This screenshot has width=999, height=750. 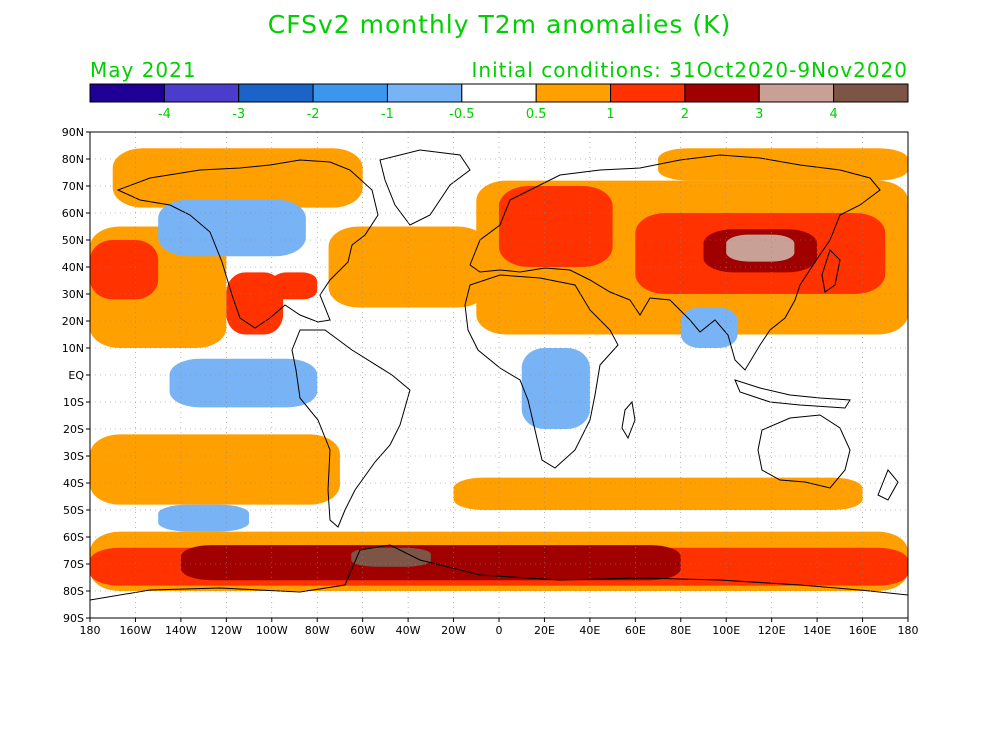 What do you see at coordinates (73, 132) in the screenshot?
I see `y-tick-label: 90N` at bounding box center [73, 132].